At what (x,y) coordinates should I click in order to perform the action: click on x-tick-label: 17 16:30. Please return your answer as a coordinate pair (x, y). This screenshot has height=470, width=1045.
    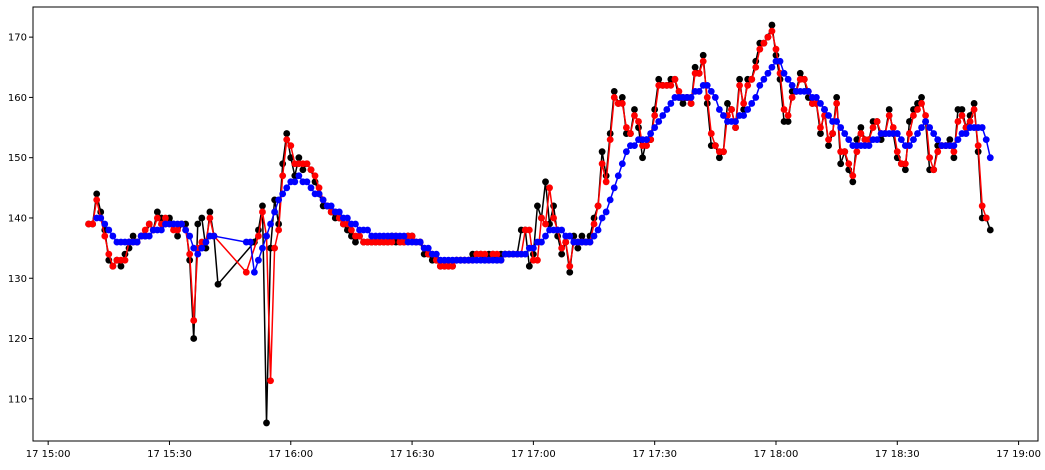
    Looking at the image, I should click on (412, 454).